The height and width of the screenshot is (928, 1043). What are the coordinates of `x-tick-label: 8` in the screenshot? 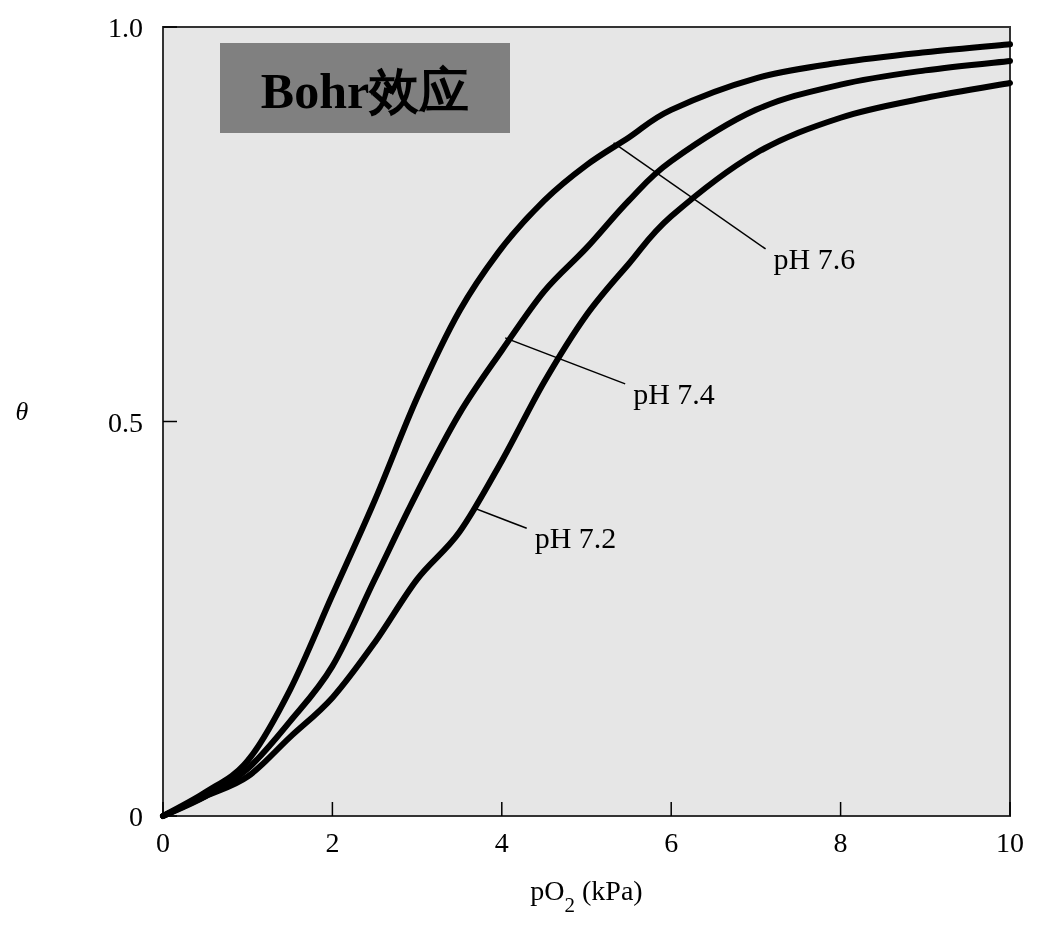 It's located at (840, 842).